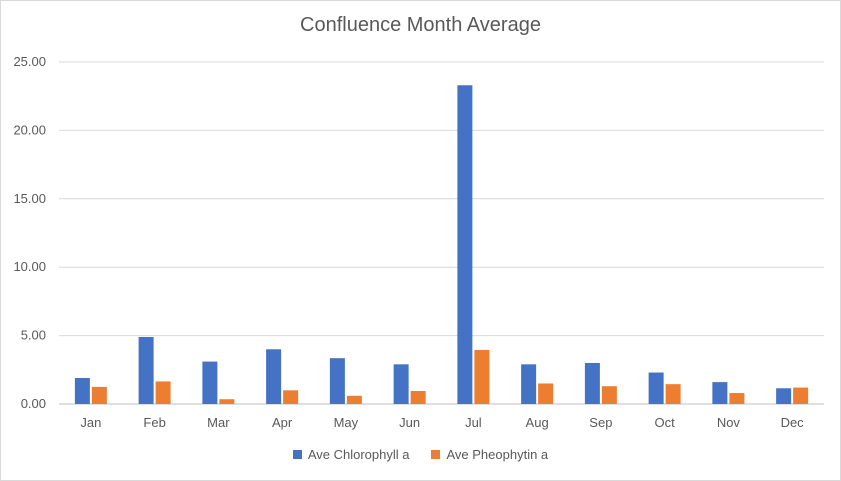  What do you see at coordinates (409, 422) in the screenshot?
I see `x-tick-label: Jun` at bounding box center [409, 422].